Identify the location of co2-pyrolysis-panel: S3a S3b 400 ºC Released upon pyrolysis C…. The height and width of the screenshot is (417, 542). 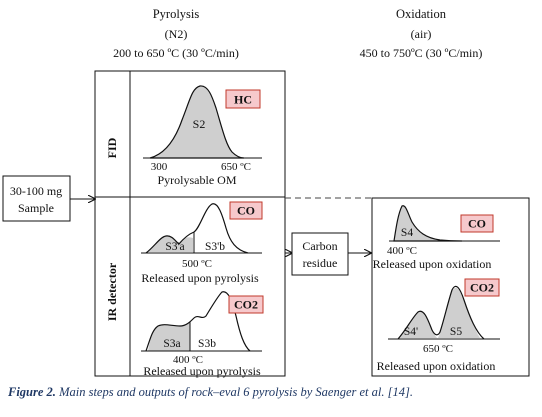
(202, 334).